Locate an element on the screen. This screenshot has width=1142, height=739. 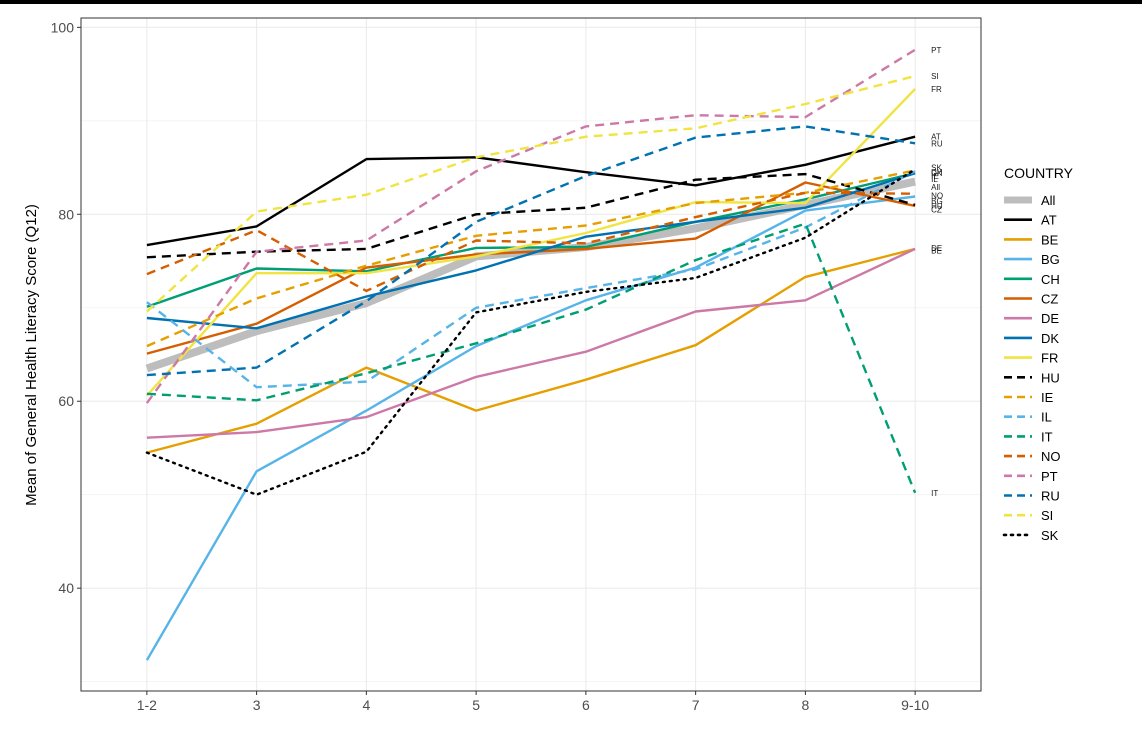
y-tick-label: 100 is located at coordinates (63, 27).